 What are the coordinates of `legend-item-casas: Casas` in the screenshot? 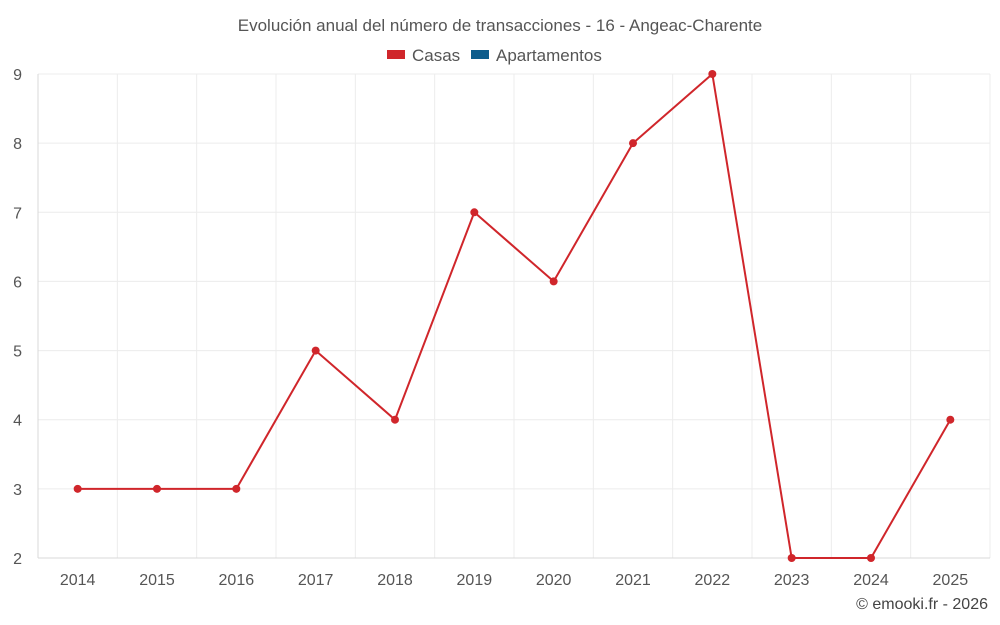 It's located at (423, 55).